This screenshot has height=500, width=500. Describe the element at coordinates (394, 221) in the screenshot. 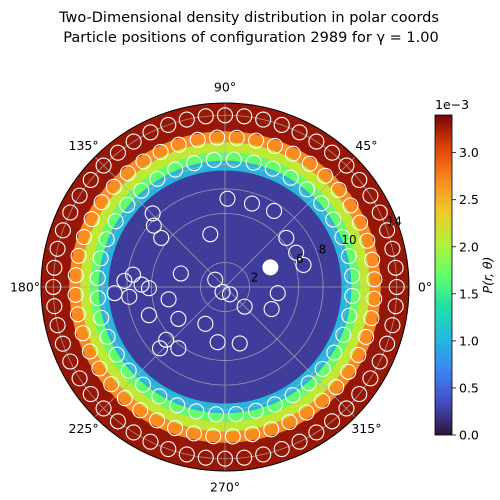

I see `radial-tick-label: 14` at that location.